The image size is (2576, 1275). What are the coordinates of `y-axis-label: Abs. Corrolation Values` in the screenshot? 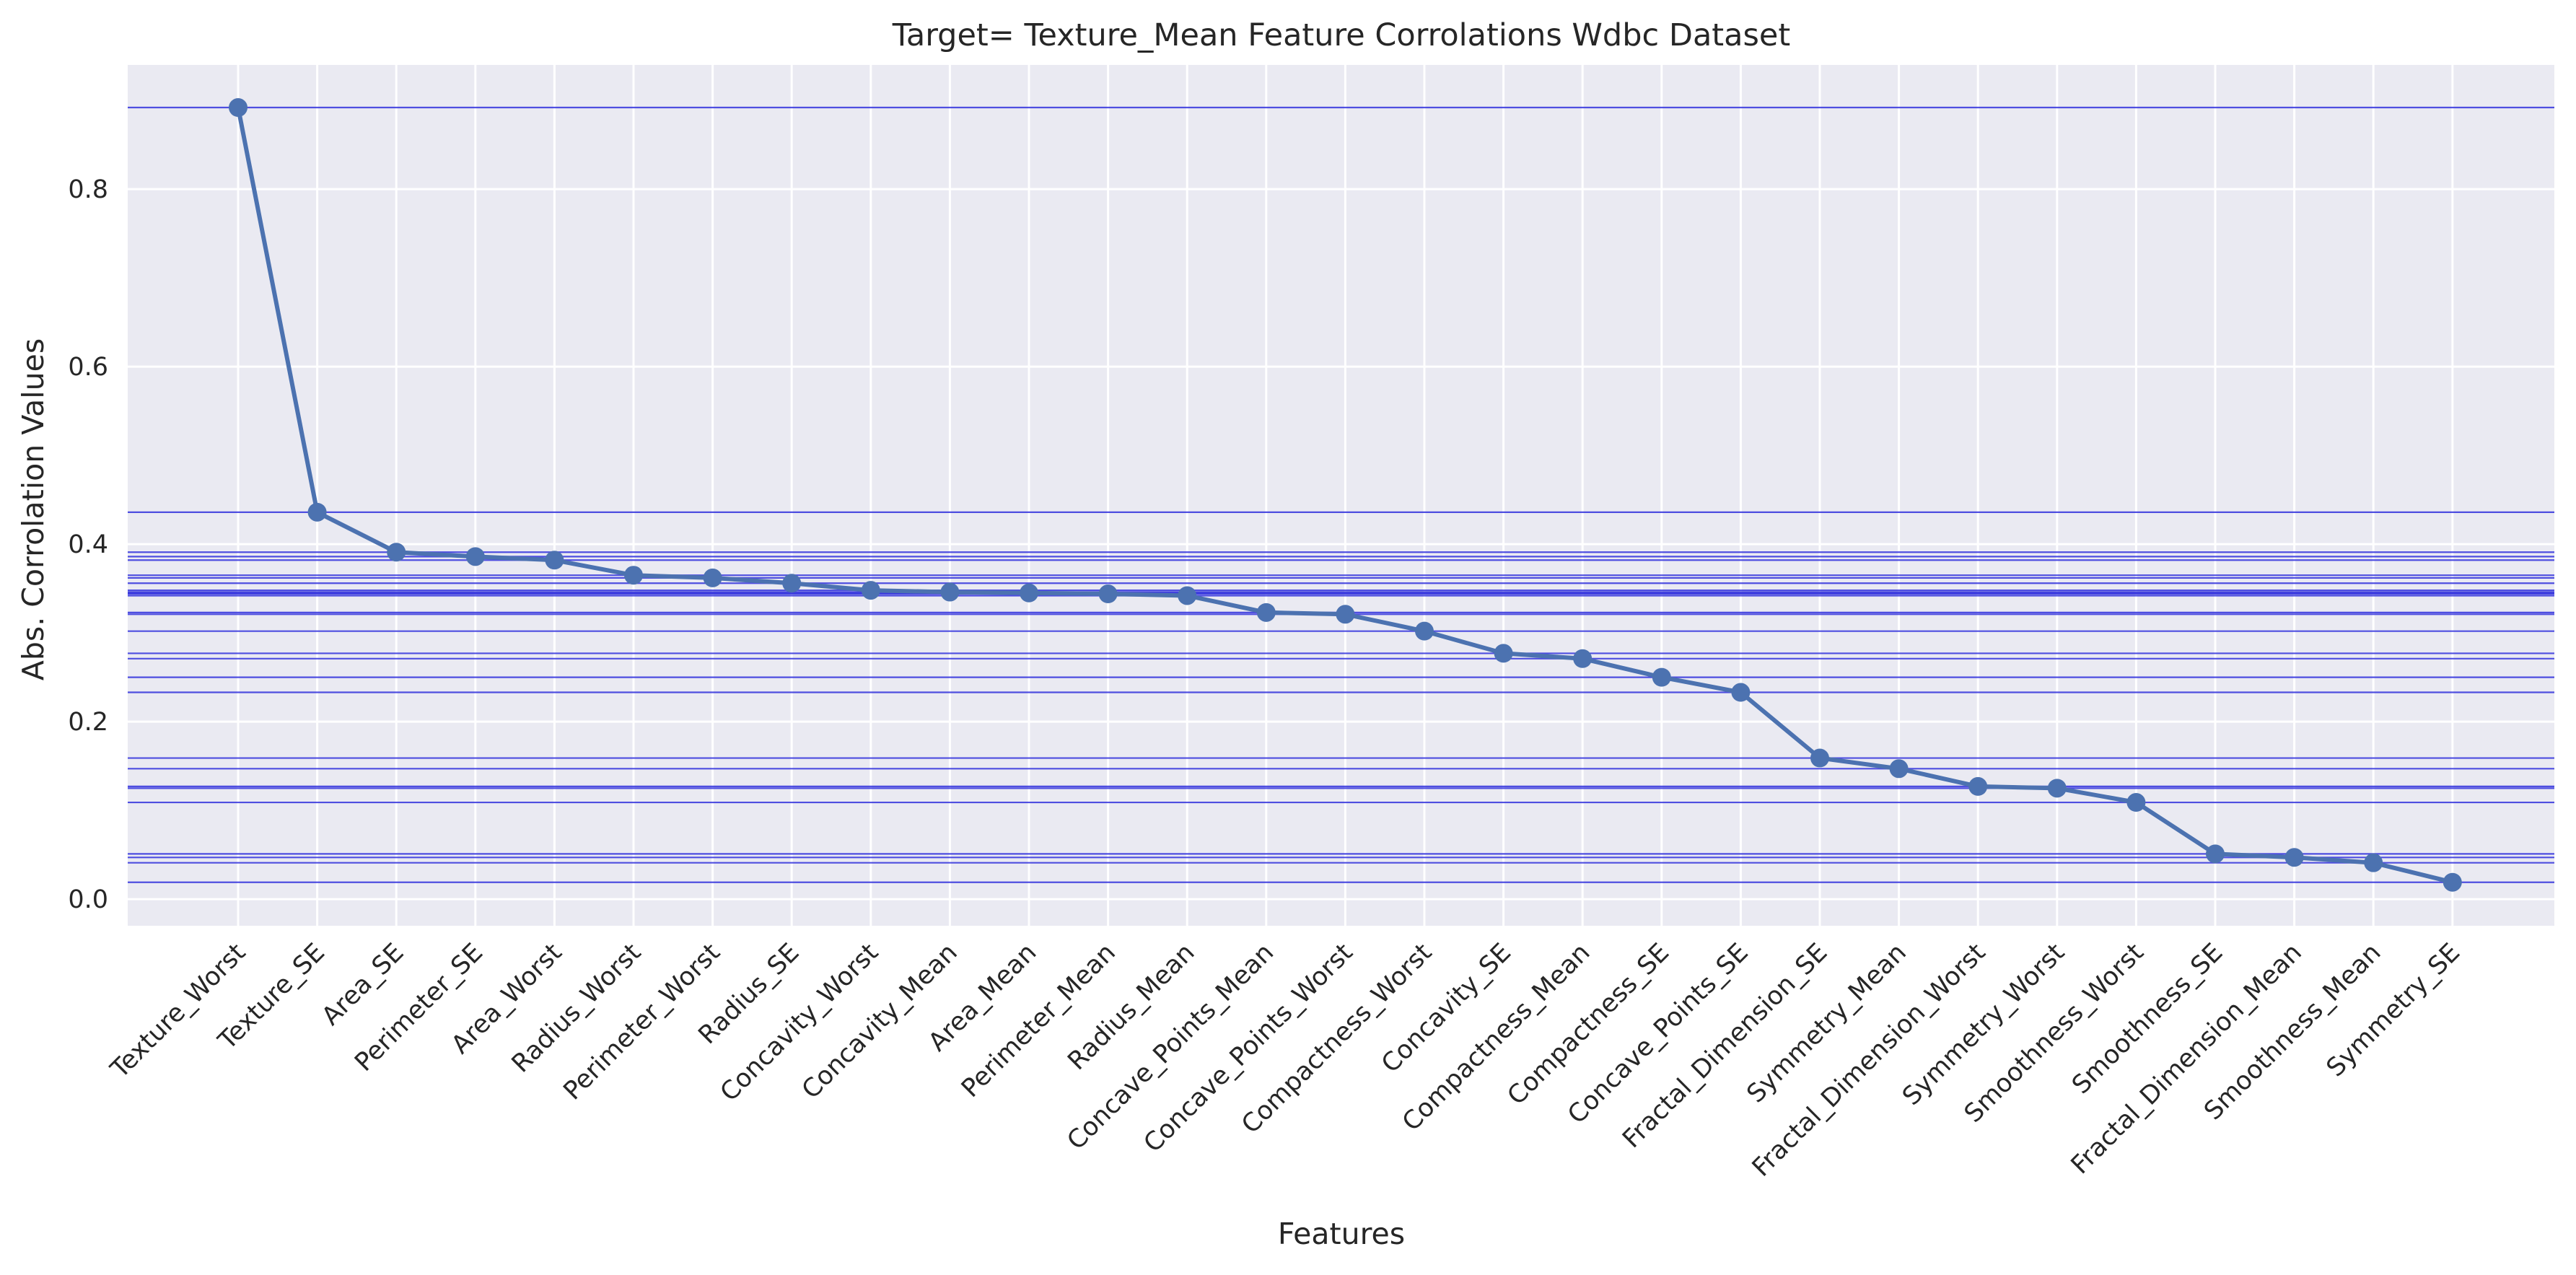 It's located at (33, 509).